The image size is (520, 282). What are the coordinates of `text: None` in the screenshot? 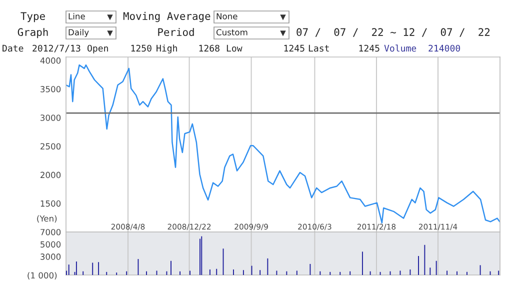 It's located at (227, 16).